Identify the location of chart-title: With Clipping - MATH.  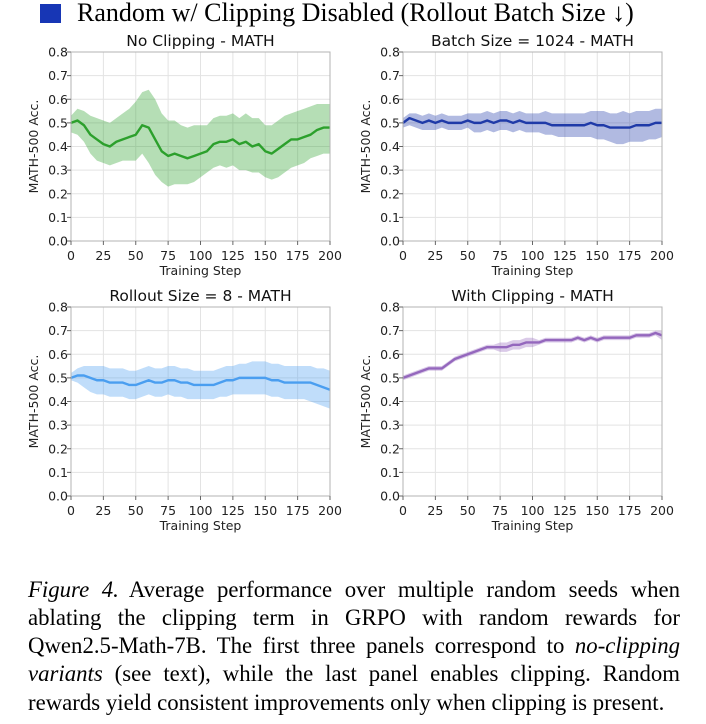
(532, 296).